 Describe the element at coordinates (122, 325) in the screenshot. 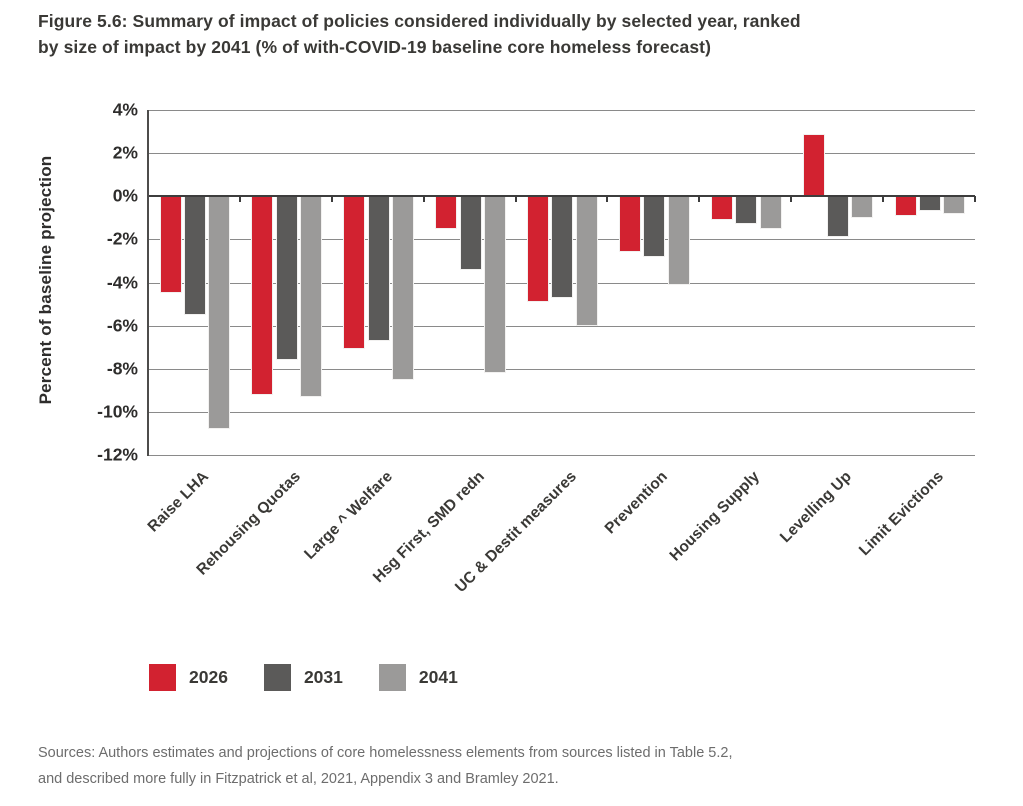

I see `y-tick-label: -6%` at that location.